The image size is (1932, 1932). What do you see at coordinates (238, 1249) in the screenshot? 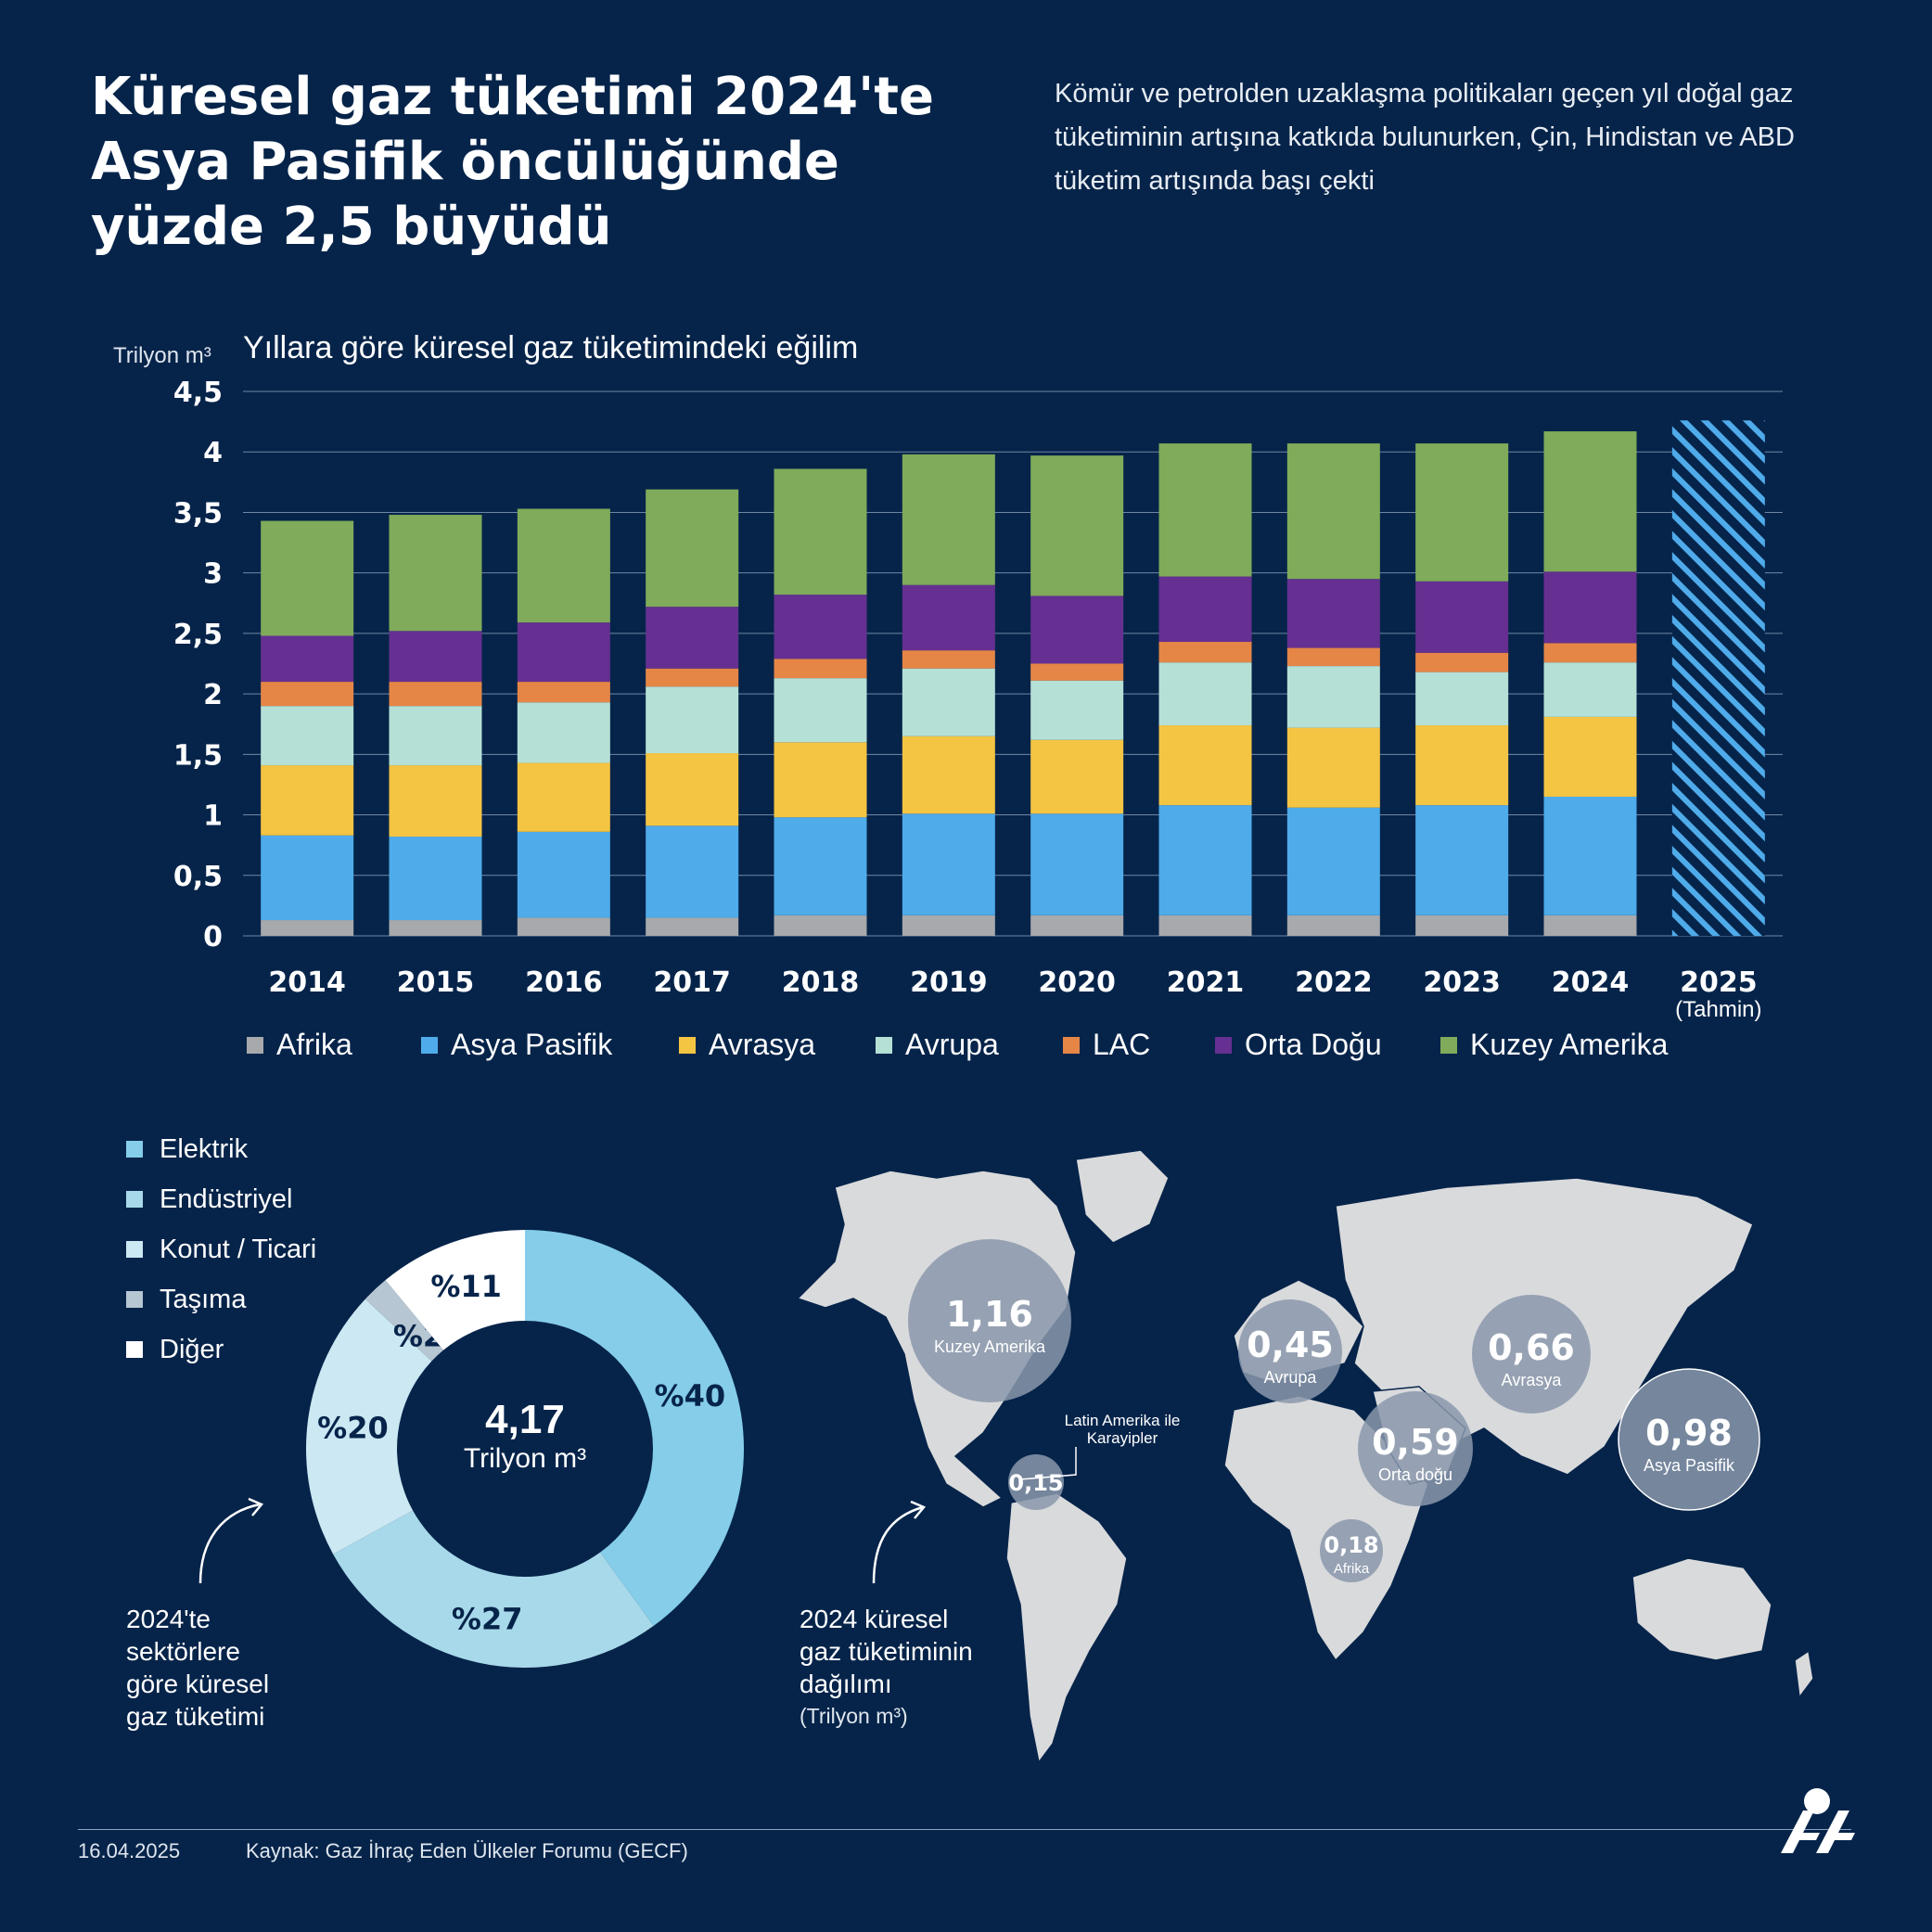
I see `sector-legend-label: Konut / Ticari` at bounding box center [238, 1249].